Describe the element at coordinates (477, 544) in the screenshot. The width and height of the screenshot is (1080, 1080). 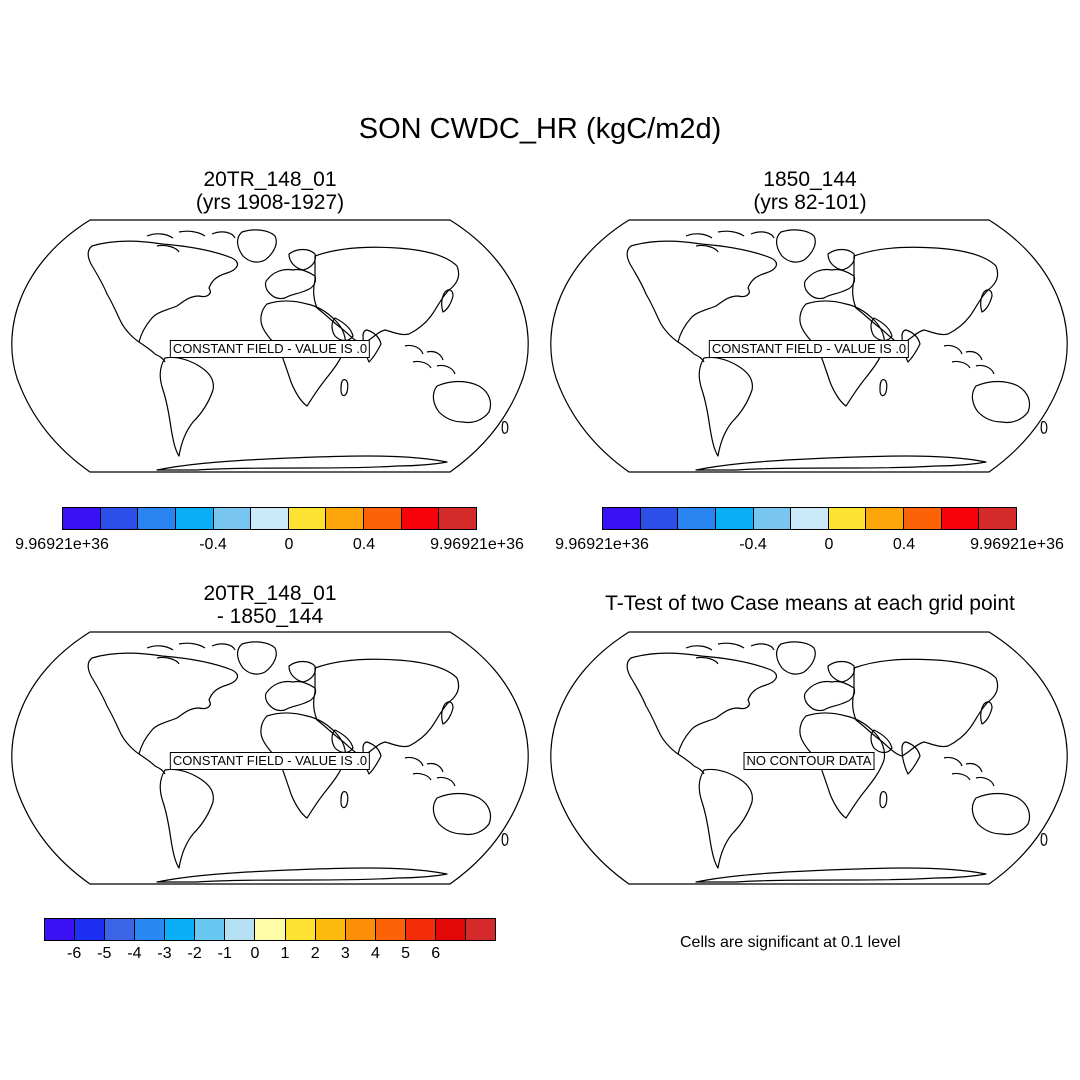
I see `colorbar-1-label-max: 9.96921e+36` at that location.